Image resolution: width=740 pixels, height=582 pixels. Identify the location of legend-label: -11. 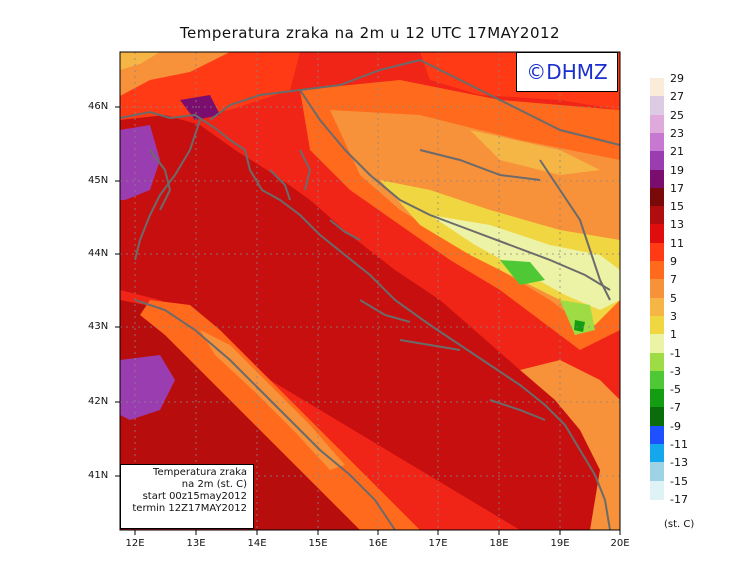
(679, 444).